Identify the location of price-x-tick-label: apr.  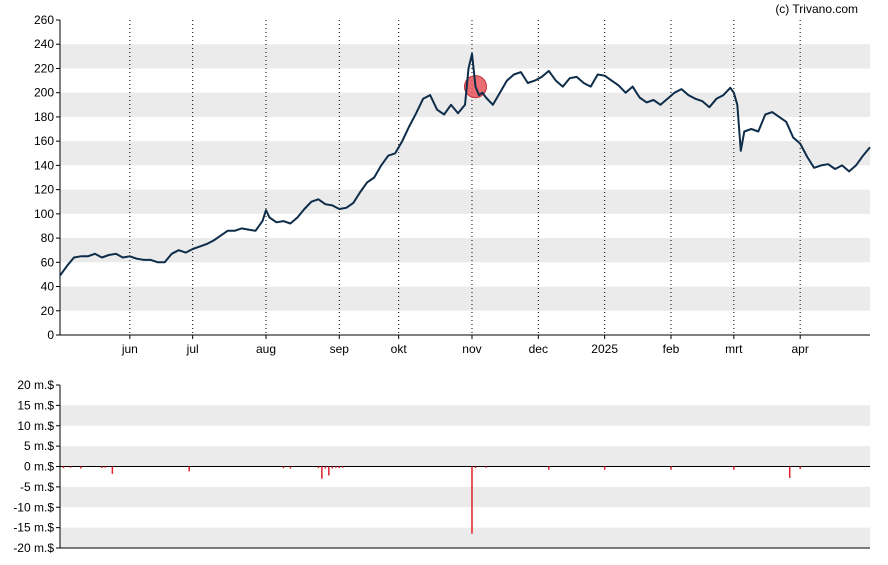
(800, 349).